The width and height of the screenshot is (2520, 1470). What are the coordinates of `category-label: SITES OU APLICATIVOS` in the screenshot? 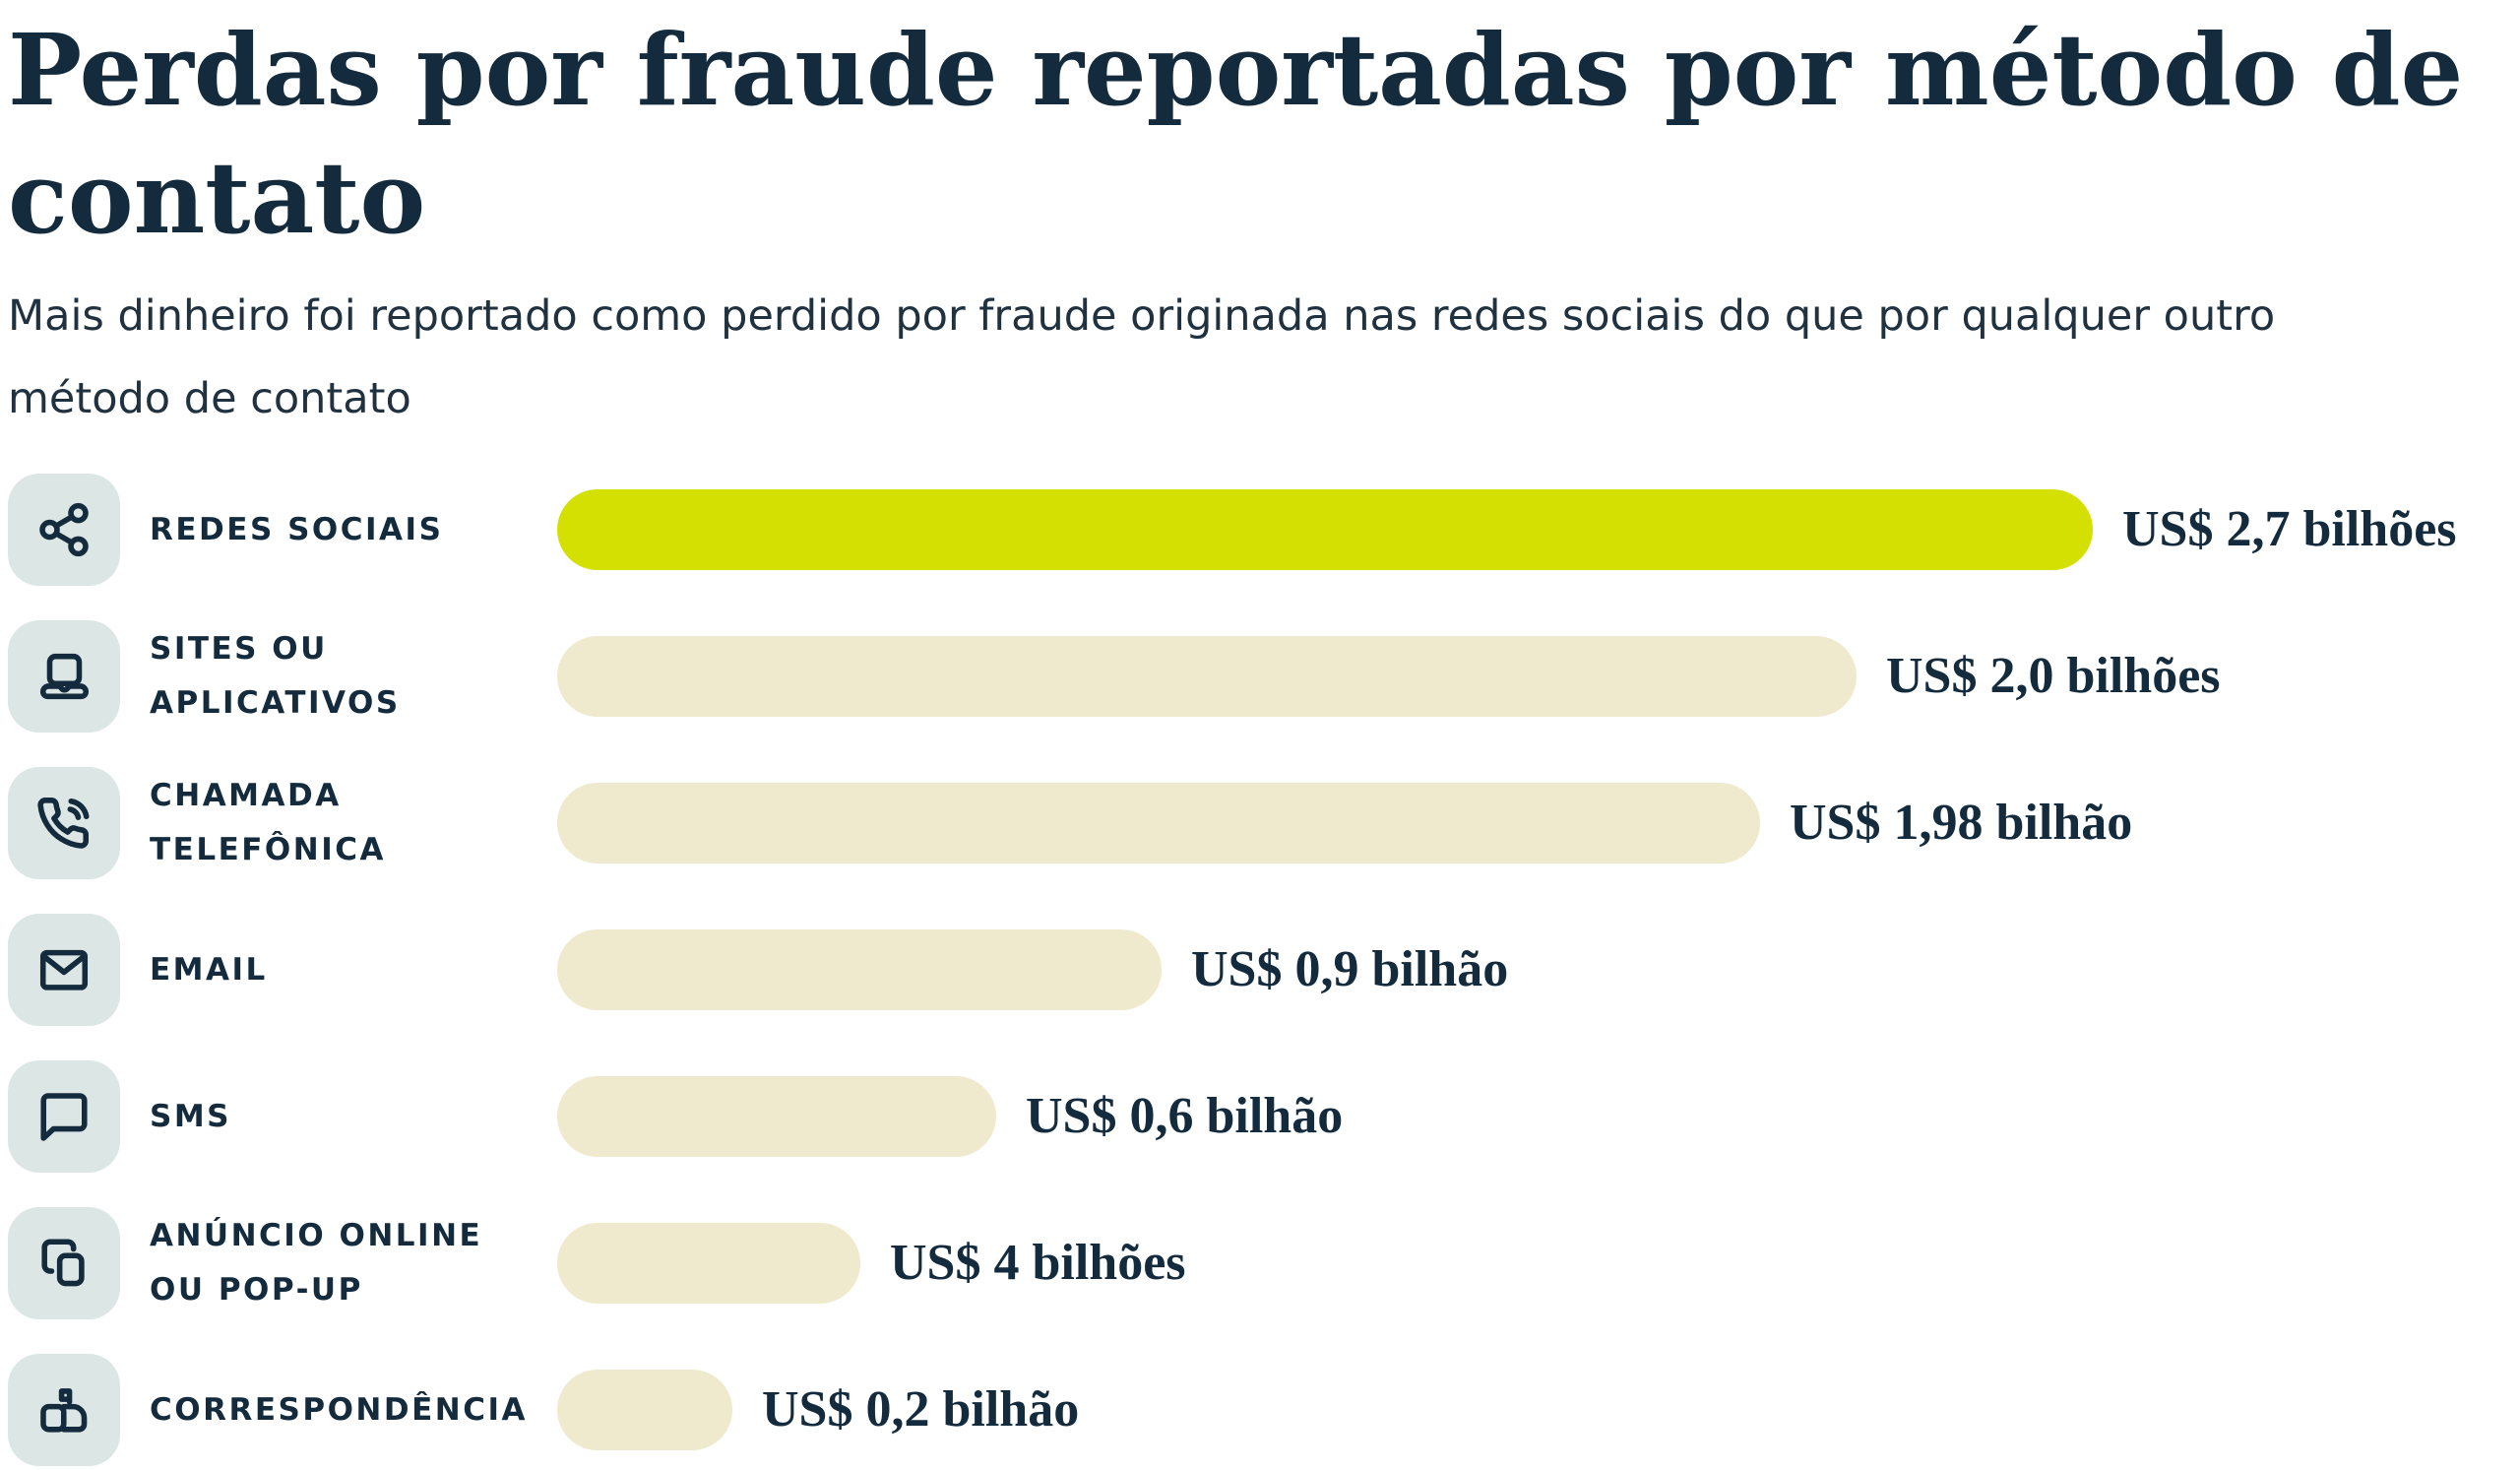 It's located at (275, 676).